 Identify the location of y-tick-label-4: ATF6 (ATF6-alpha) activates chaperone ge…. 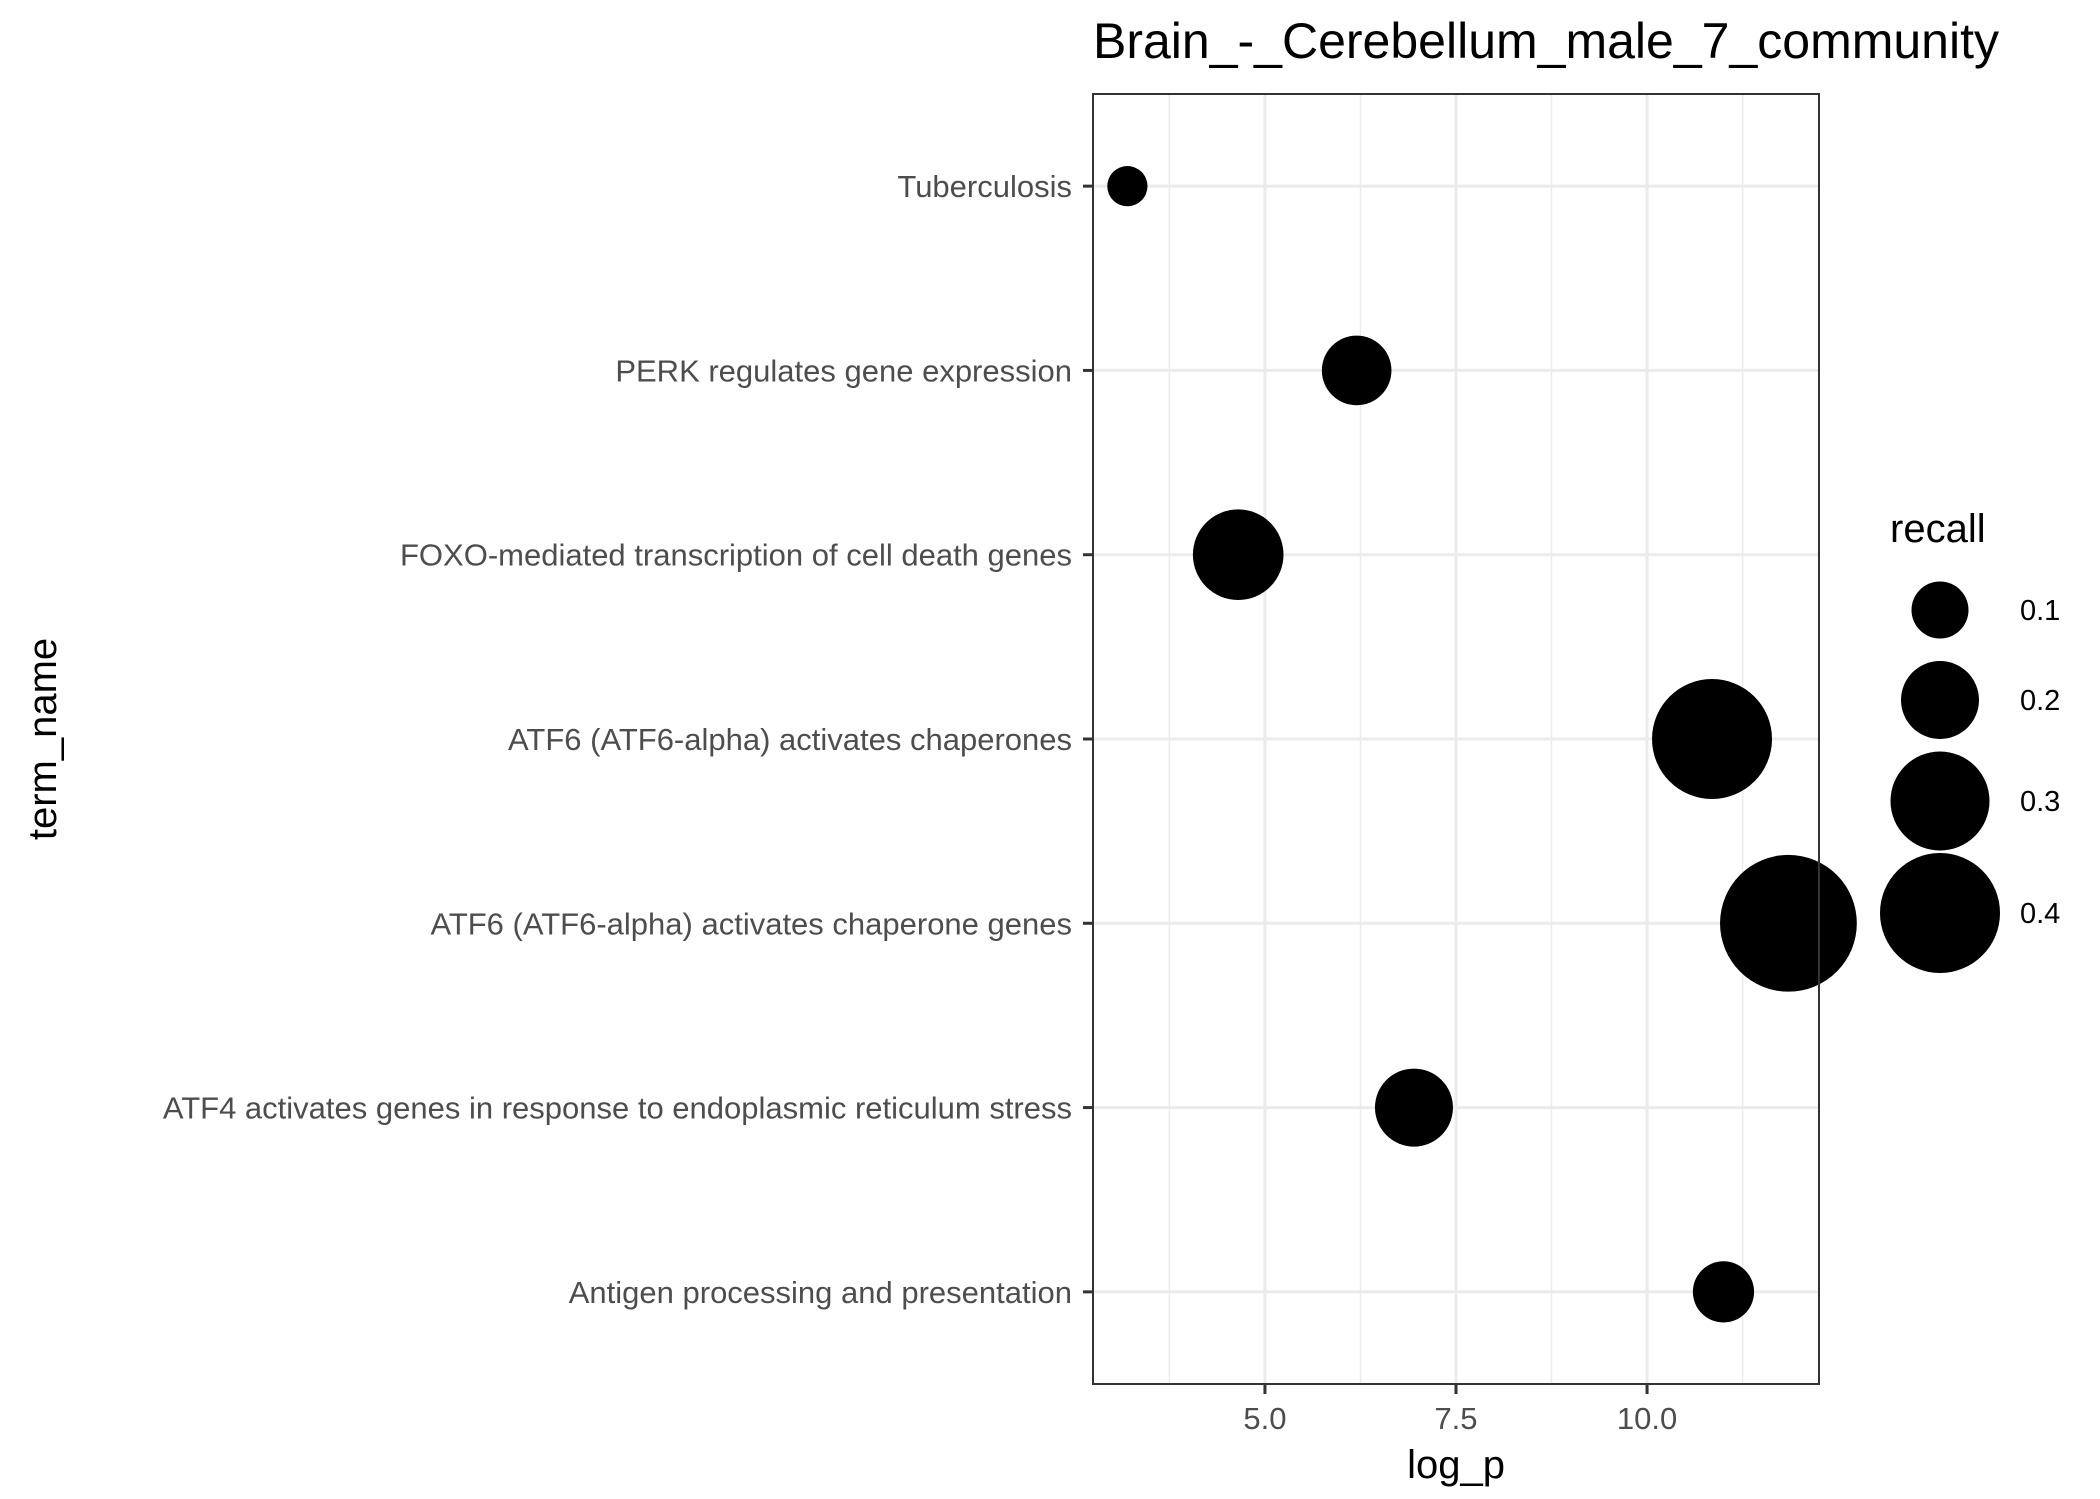
(751, 923).